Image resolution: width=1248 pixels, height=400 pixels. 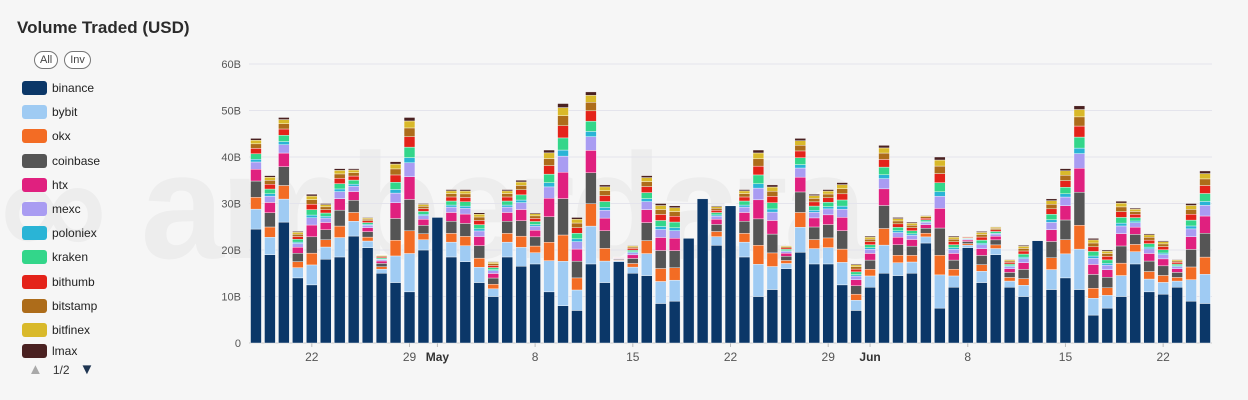 What do you see at coordinates (61, 136) in the screenshot?
I see `legend-item-okx: okx` at bounding box center [61, 136].